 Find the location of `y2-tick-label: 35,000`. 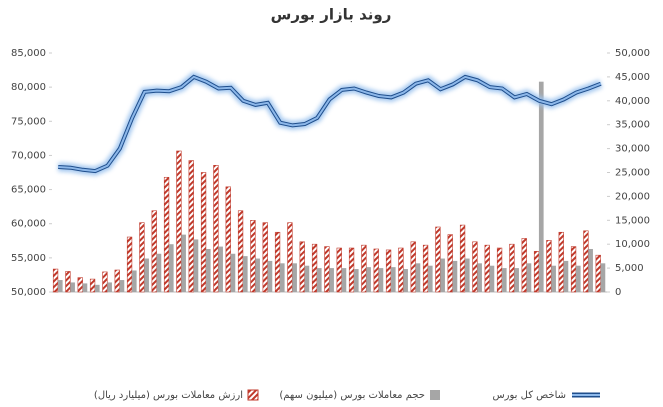

y2-tick-label: 35,000 is located at coordinates (632, 125).